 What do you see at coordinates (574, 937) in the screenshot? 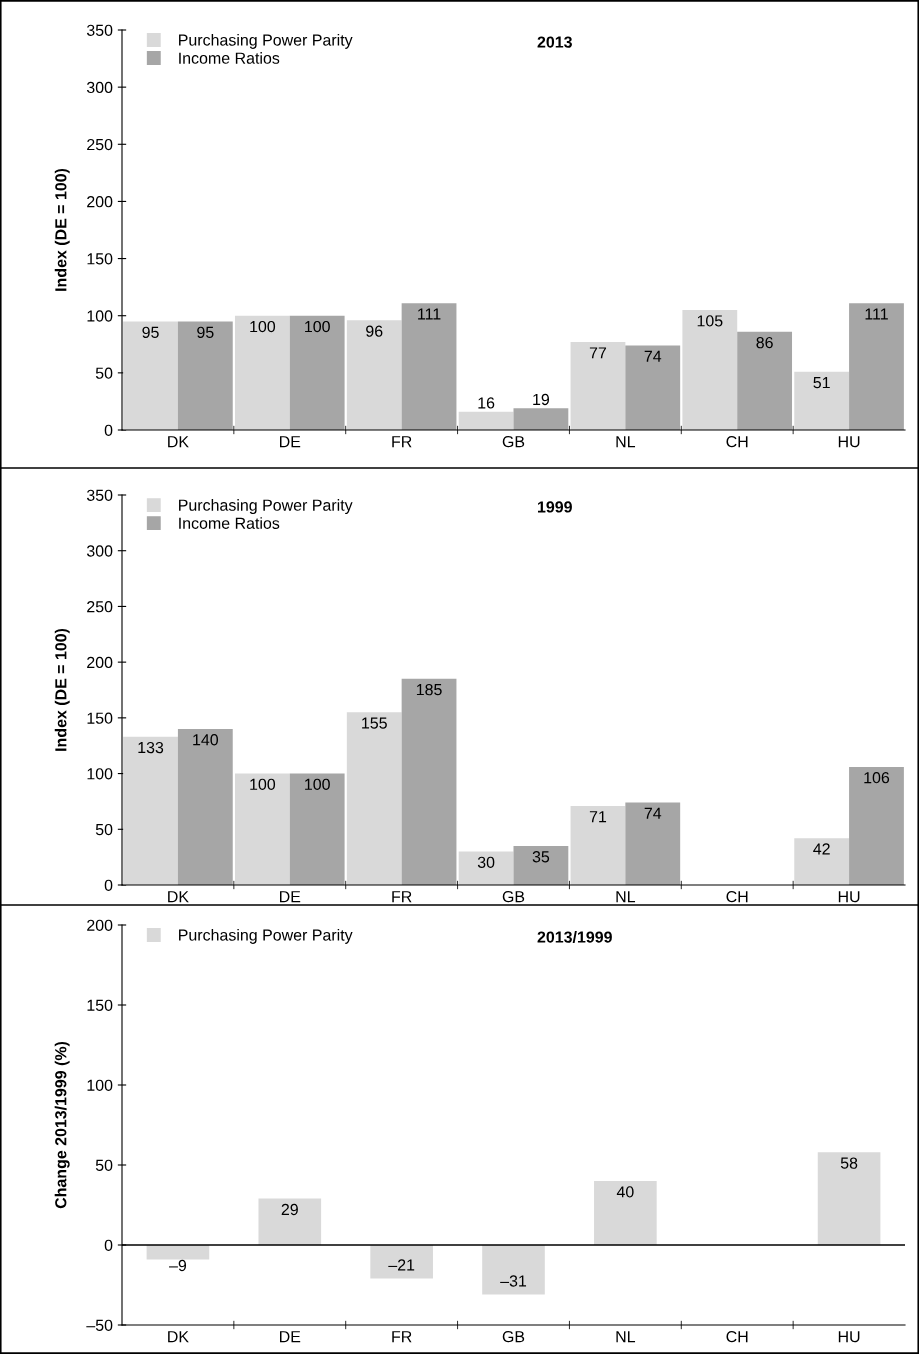
I see `chart-title: 2013/1999` at bounding box center [574, 937].